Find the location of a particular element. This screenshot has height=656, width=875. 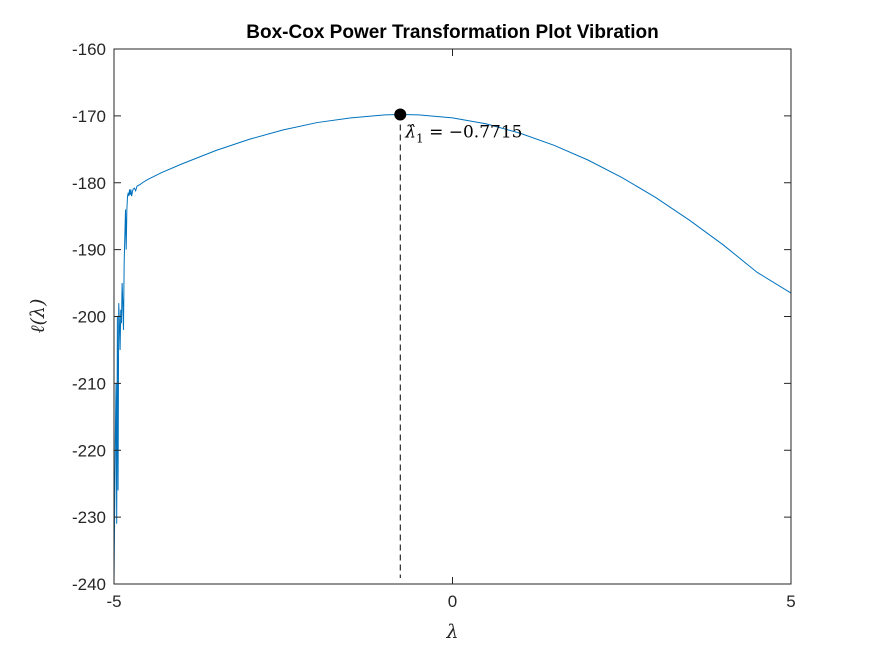

optimum-subscript: 1 is located at coordinates (420, 139).